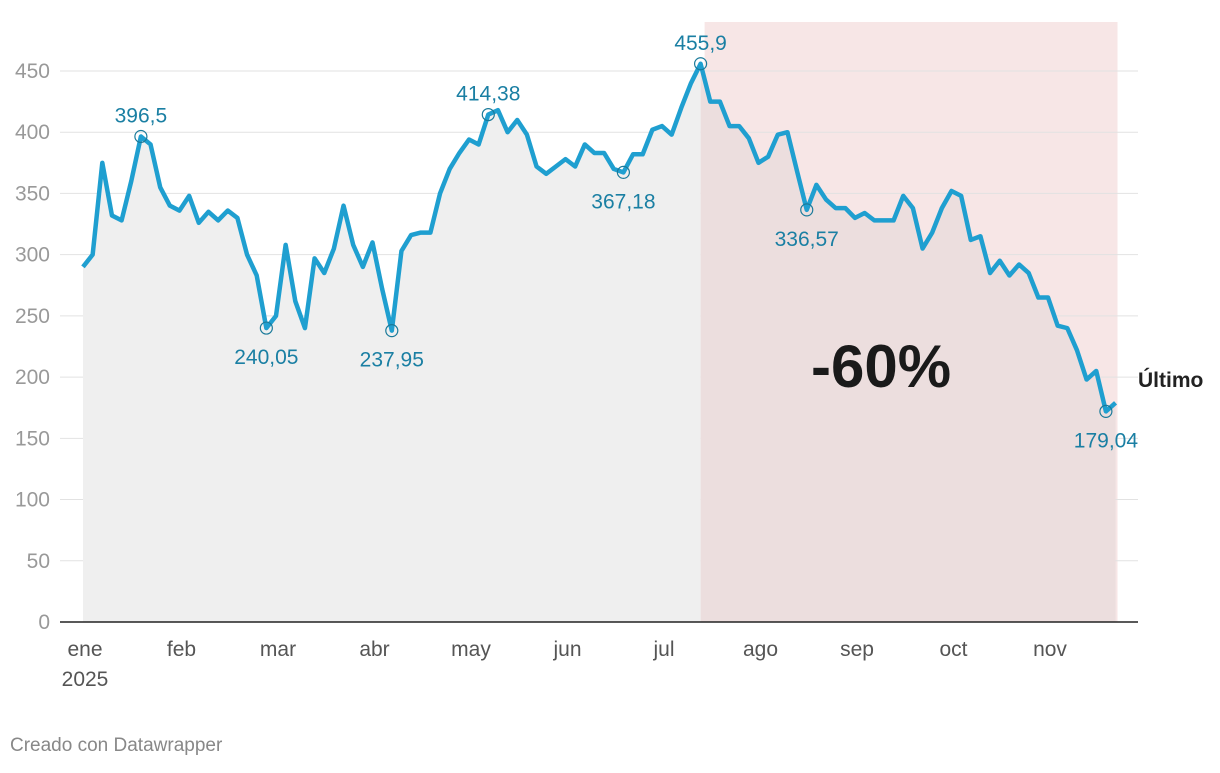 The width and height of the screenshot is (1220, 773). What do you see at coordinates (623, 201) in the screenshot?
I see `value-label: 367,18` at bounding box center [623, 201].